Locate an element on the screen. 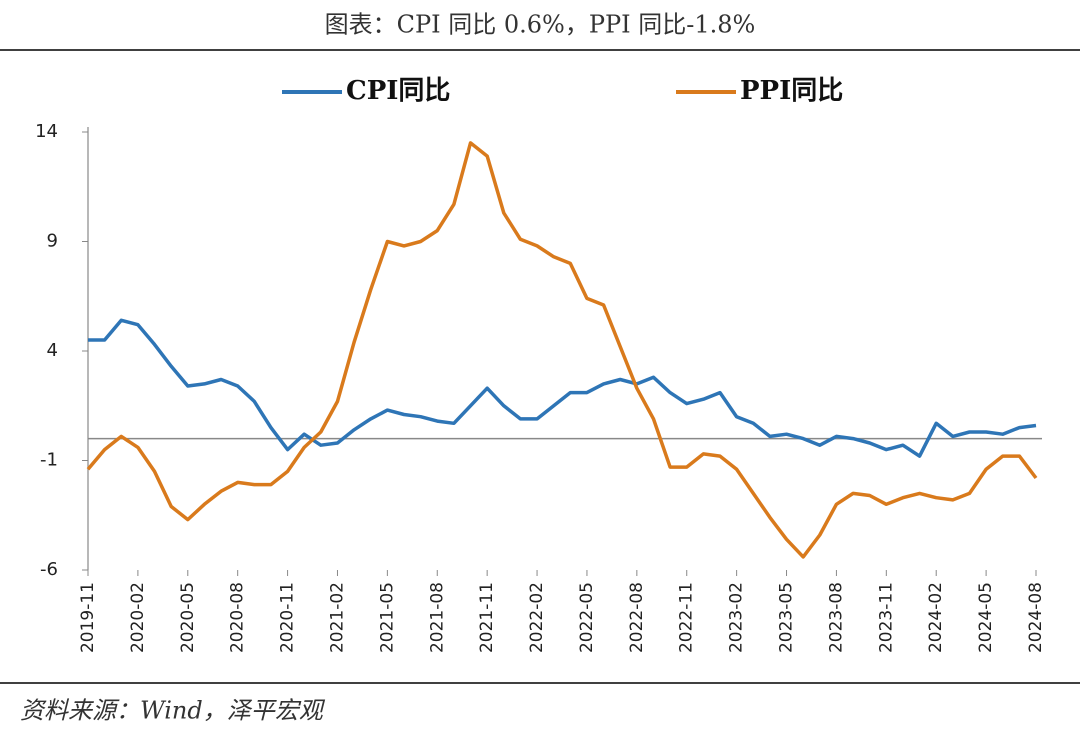 Image resolution: width=1080 pixels, height=734 pixels. source: 资料来源：Wind，泽平宏观 is located at coordinates (173, 711).